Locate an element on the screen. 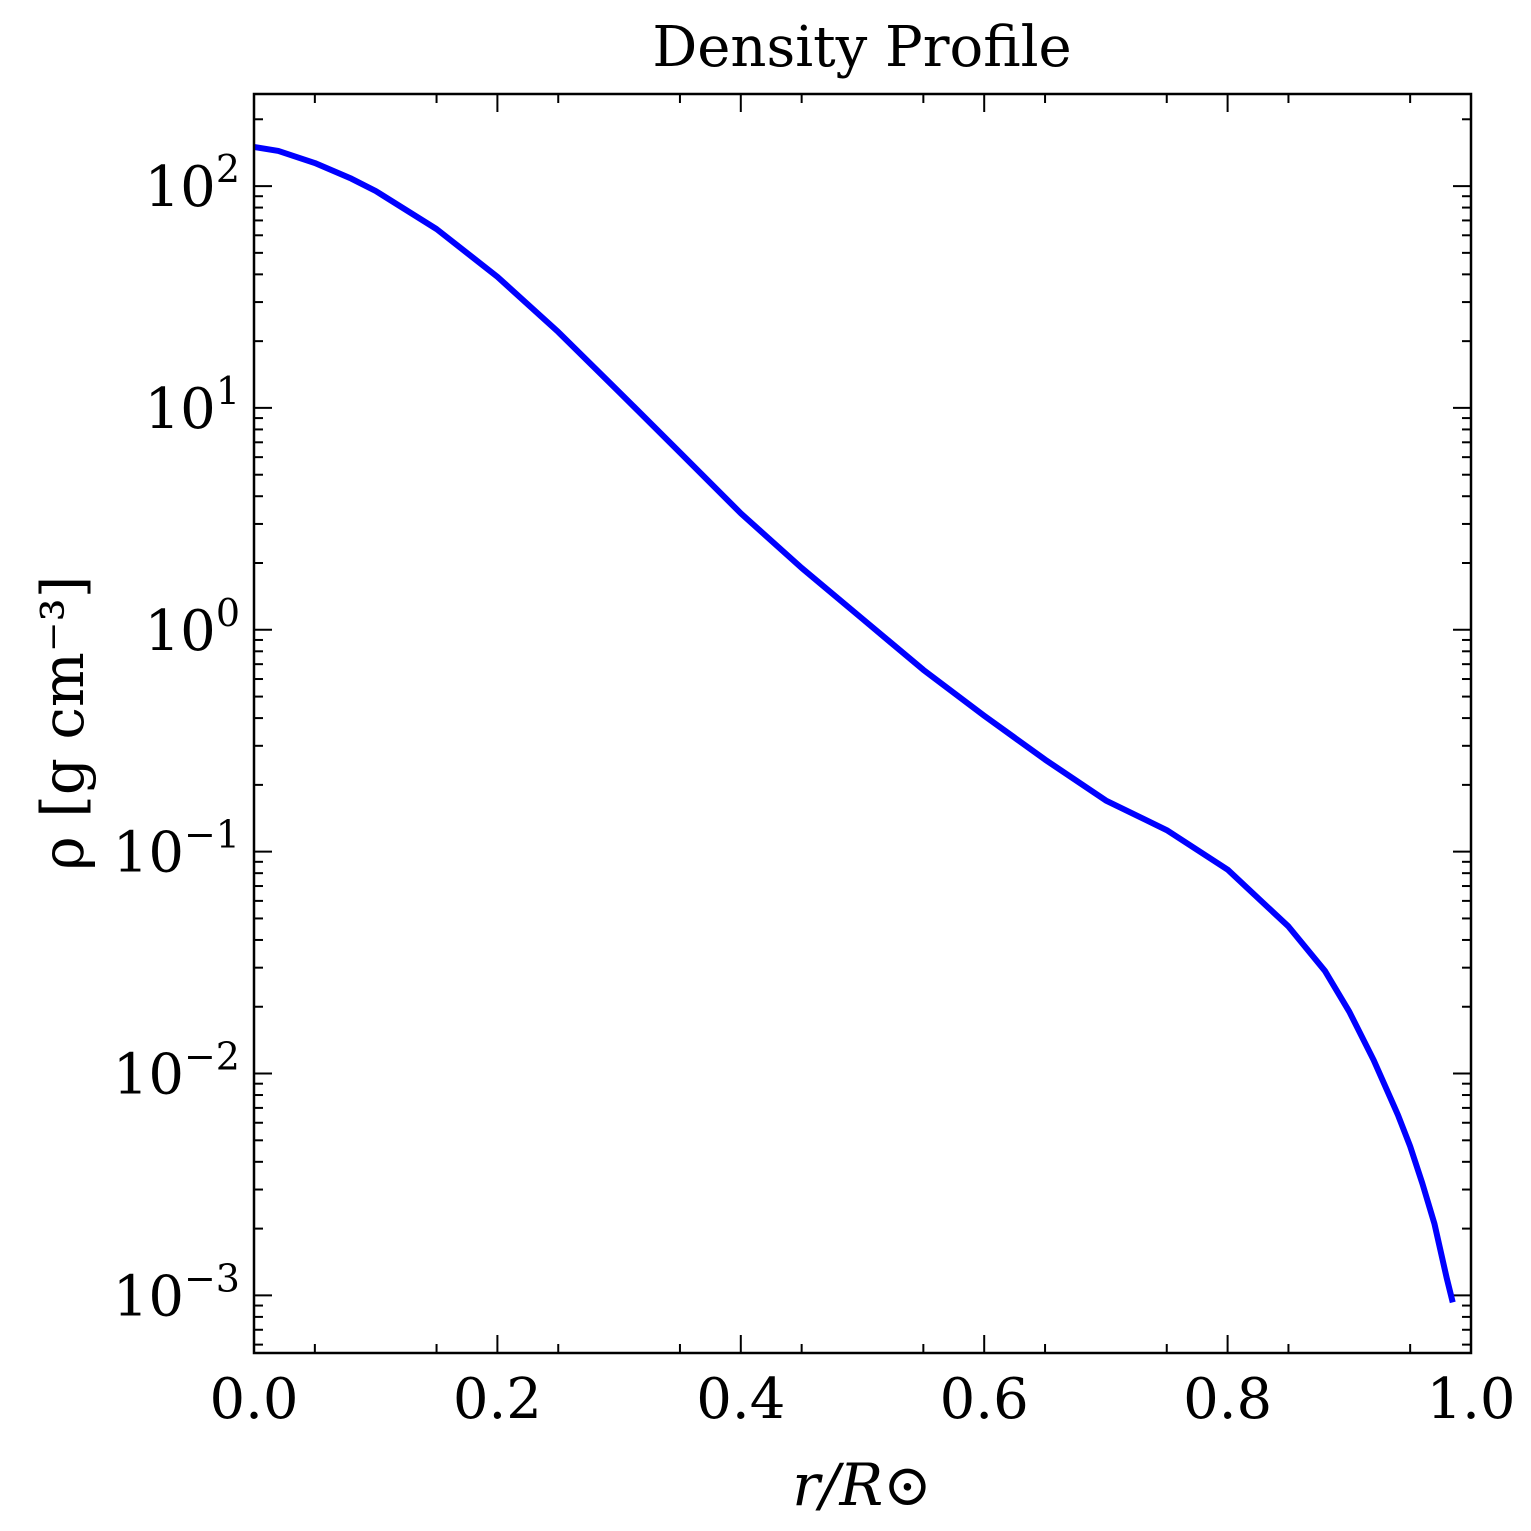  chart-title: Density Profile is located at coordinates (861, 47).